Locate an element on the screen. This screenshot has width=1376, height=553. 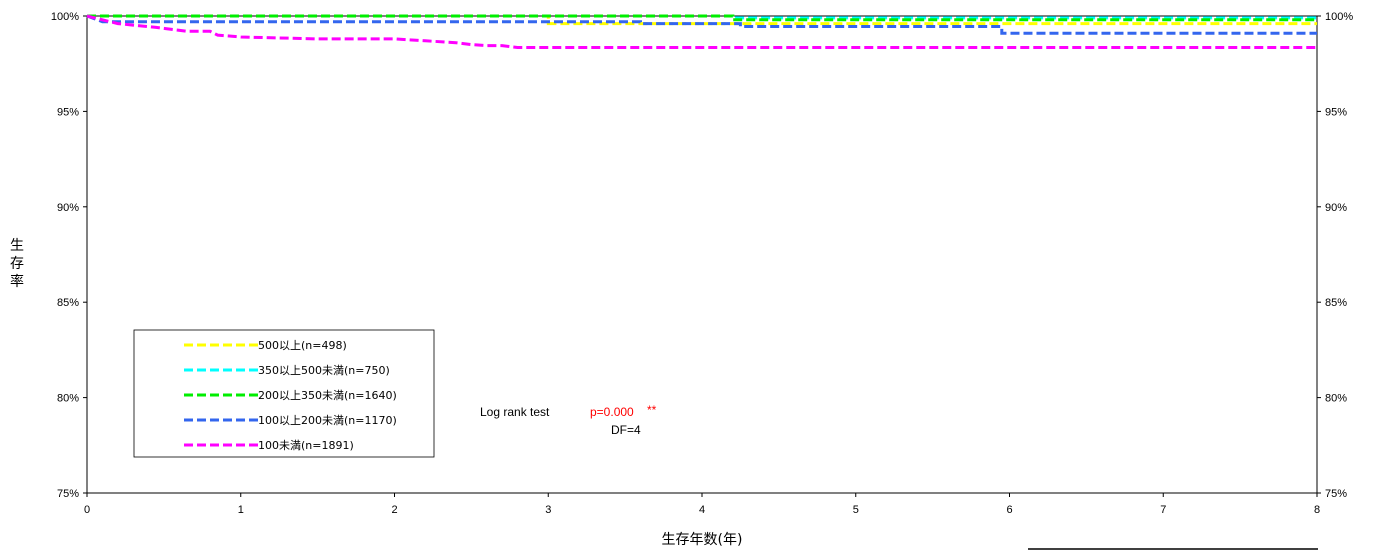
y-axis-title-char: 生 is located at coordinates (17, 246).